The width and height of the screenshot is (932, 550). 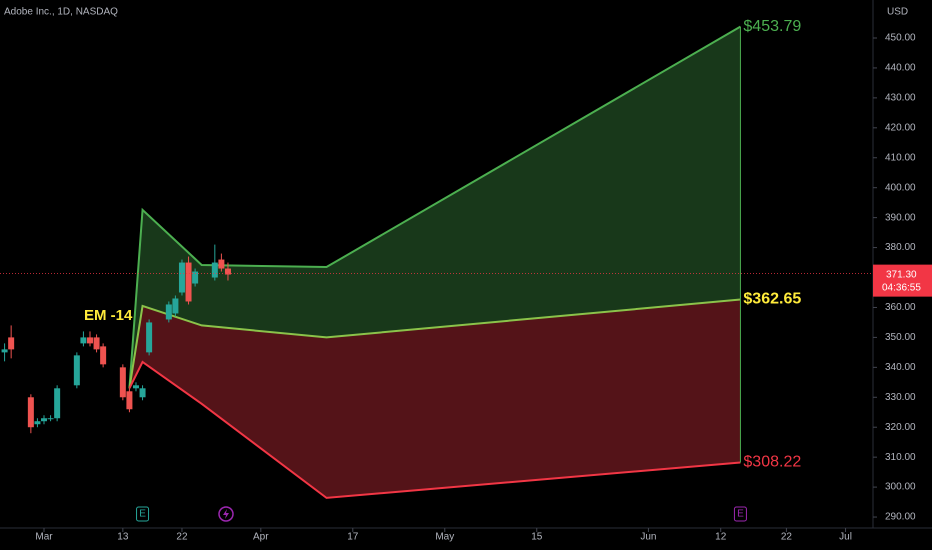 What do you see at coordinates (900, 427) in the screenshot?
I see `y-tick-label: 320.00` at bounding box center [900, 427].